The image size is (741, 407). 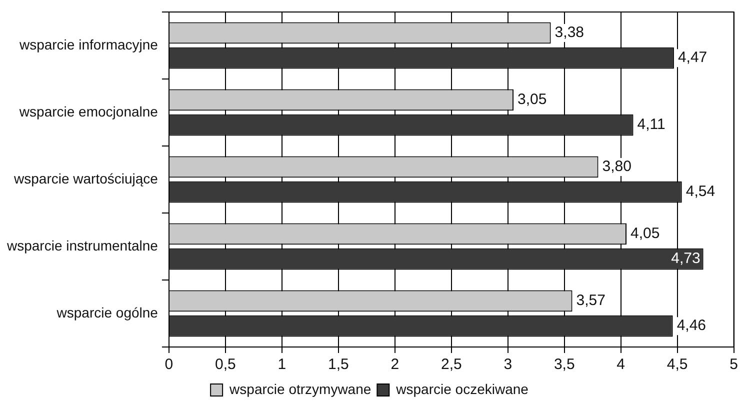 I want to click on legend-label: wsparcie otrzymywane, so click(x=300, y=388).